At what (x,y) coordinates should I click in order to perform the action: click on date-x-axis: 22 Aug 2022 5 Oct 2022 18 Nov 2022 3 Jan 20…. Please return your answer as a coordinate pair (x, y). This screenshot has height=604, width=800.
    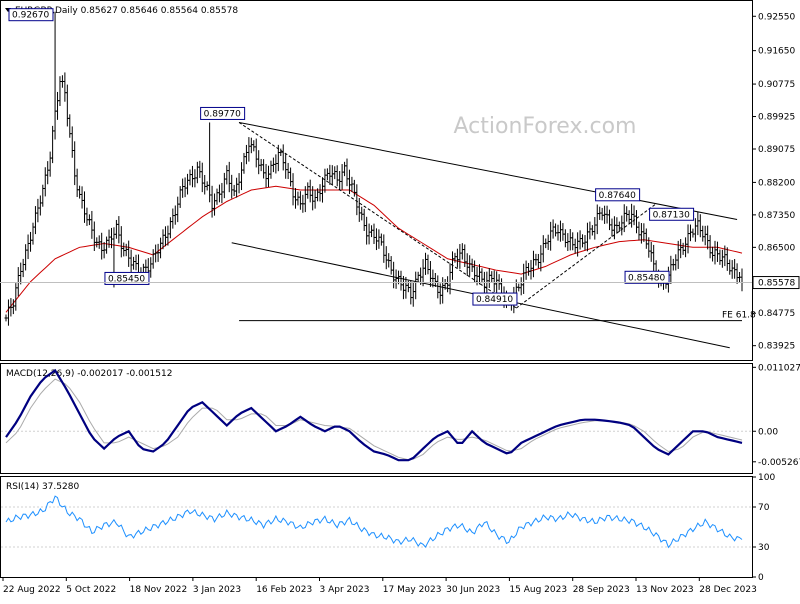
    Looking at the image, I should click on (379, 586).